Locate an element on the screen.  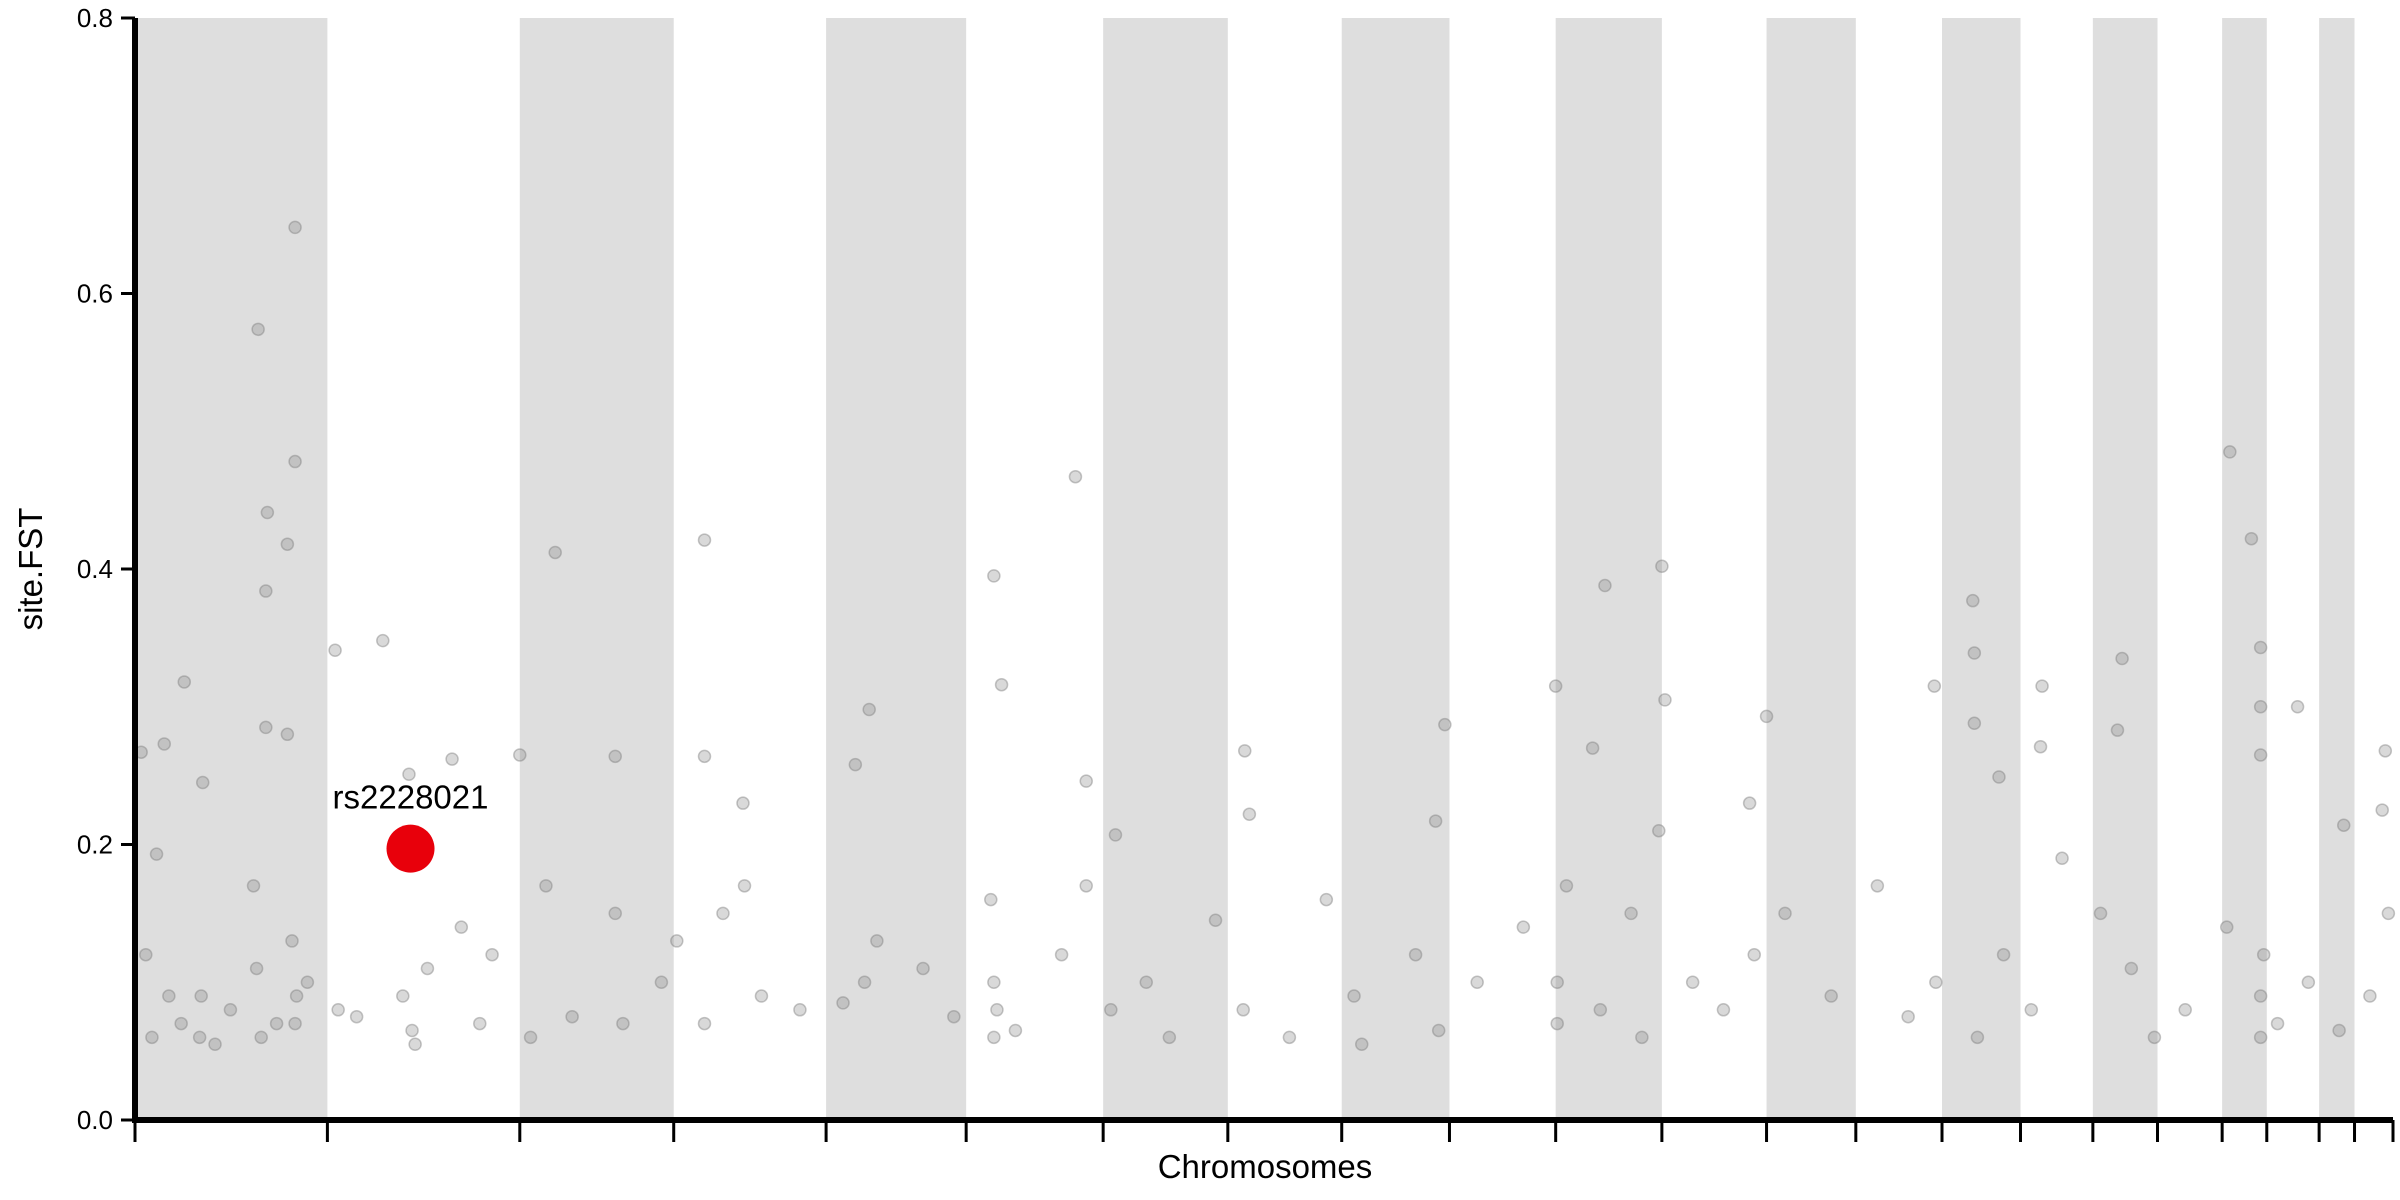
y-tick-label: 0.8 is located at coordinates (95, 18).